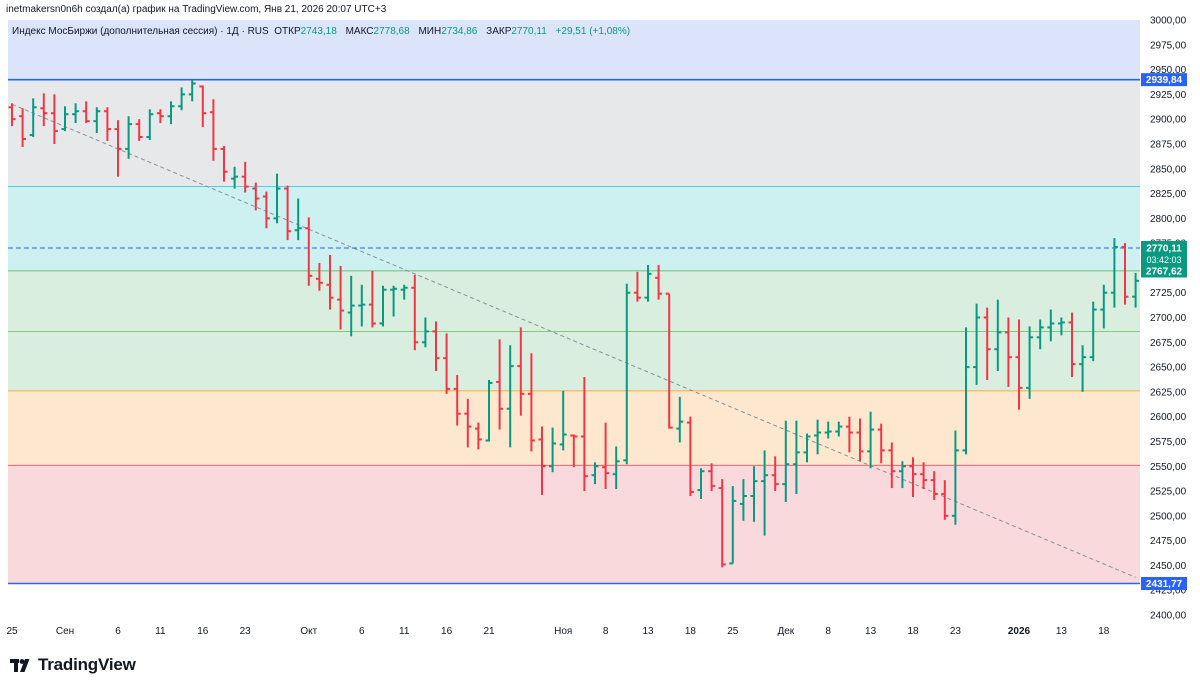  I want to click on legend-low-value: 2734,86, so click(459, 31).